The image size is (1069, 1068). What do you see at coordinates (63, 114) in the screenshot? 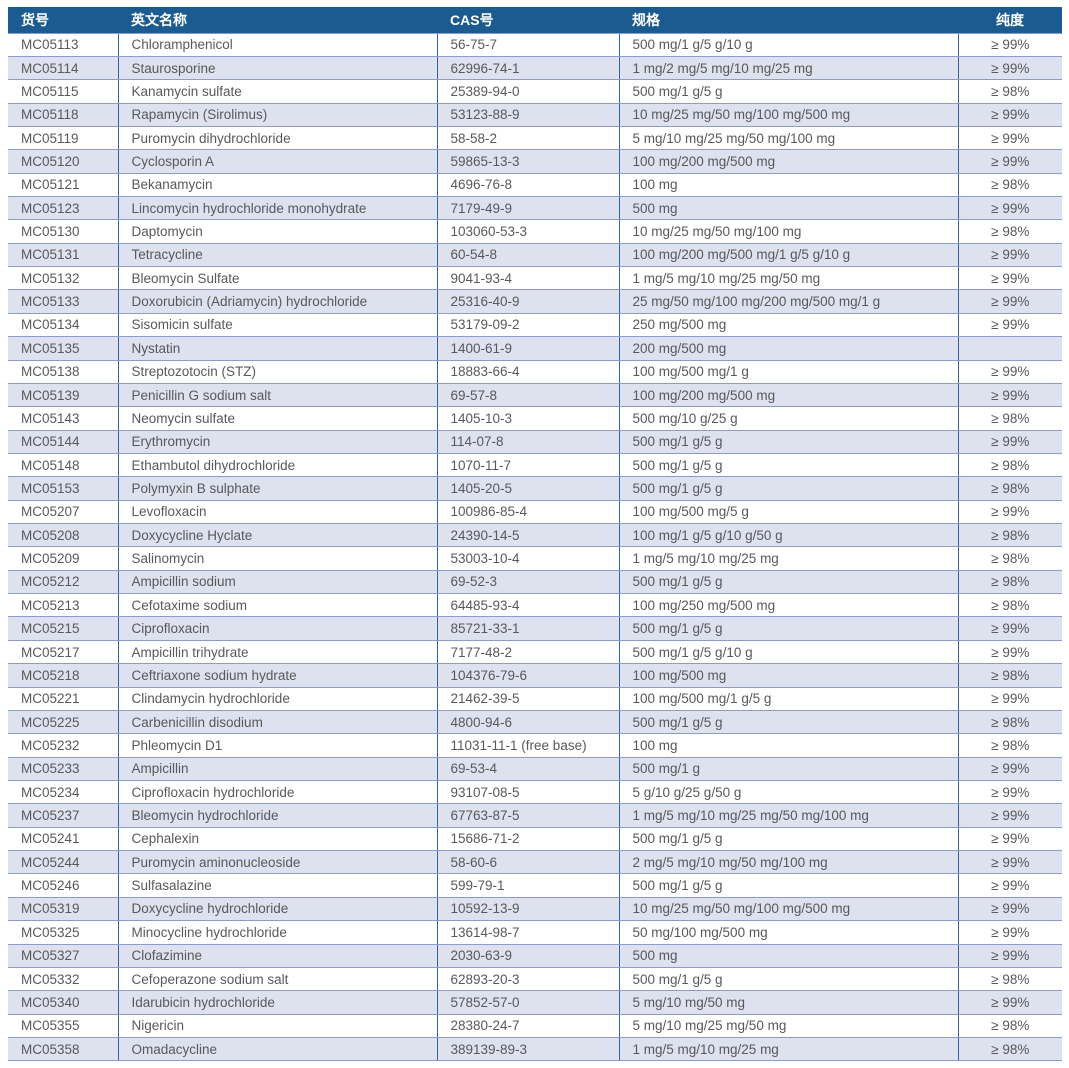
I see `cell-catalog: MC05118` at bounding box center [63, 114].